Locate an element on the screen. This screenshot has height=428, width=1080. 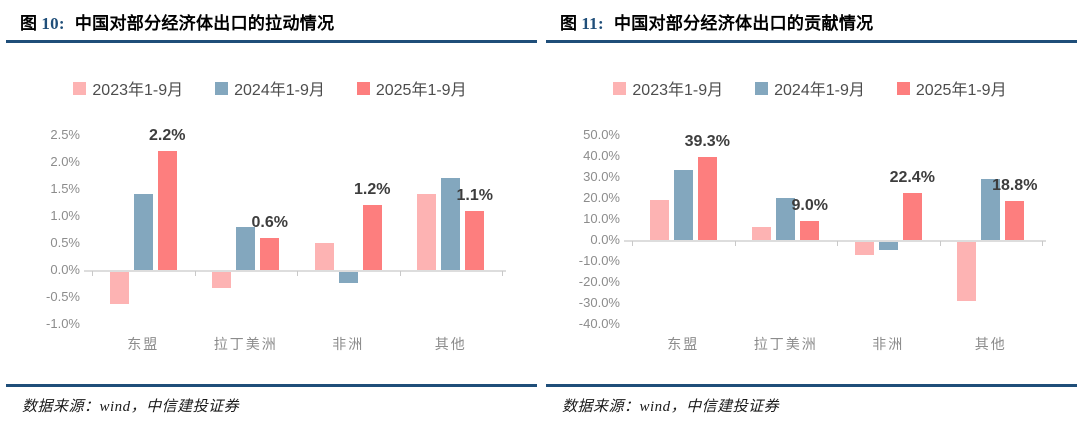
legend-item: 2025年1-9月 is located at coordinates (411, 88).